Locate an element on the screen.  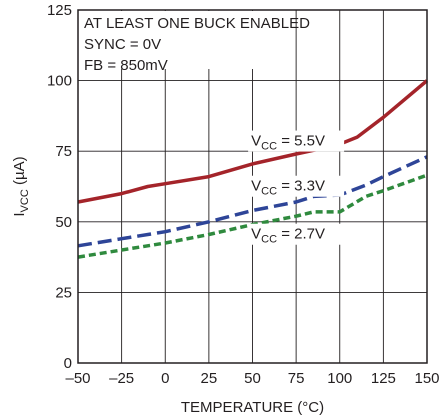
x-tick-label: 0 is located at coordinates (165, 378).